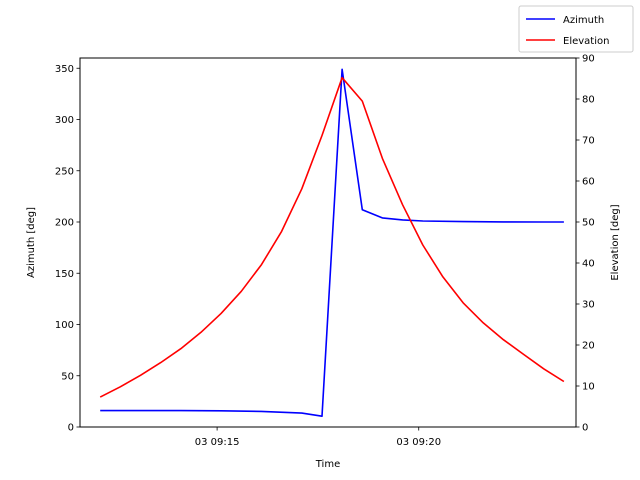 This screenshot has height=480, width=640. Describe the element at coordinates (71, 428) in the screenshot. I see `y-left-tick-label: 0` at that location.